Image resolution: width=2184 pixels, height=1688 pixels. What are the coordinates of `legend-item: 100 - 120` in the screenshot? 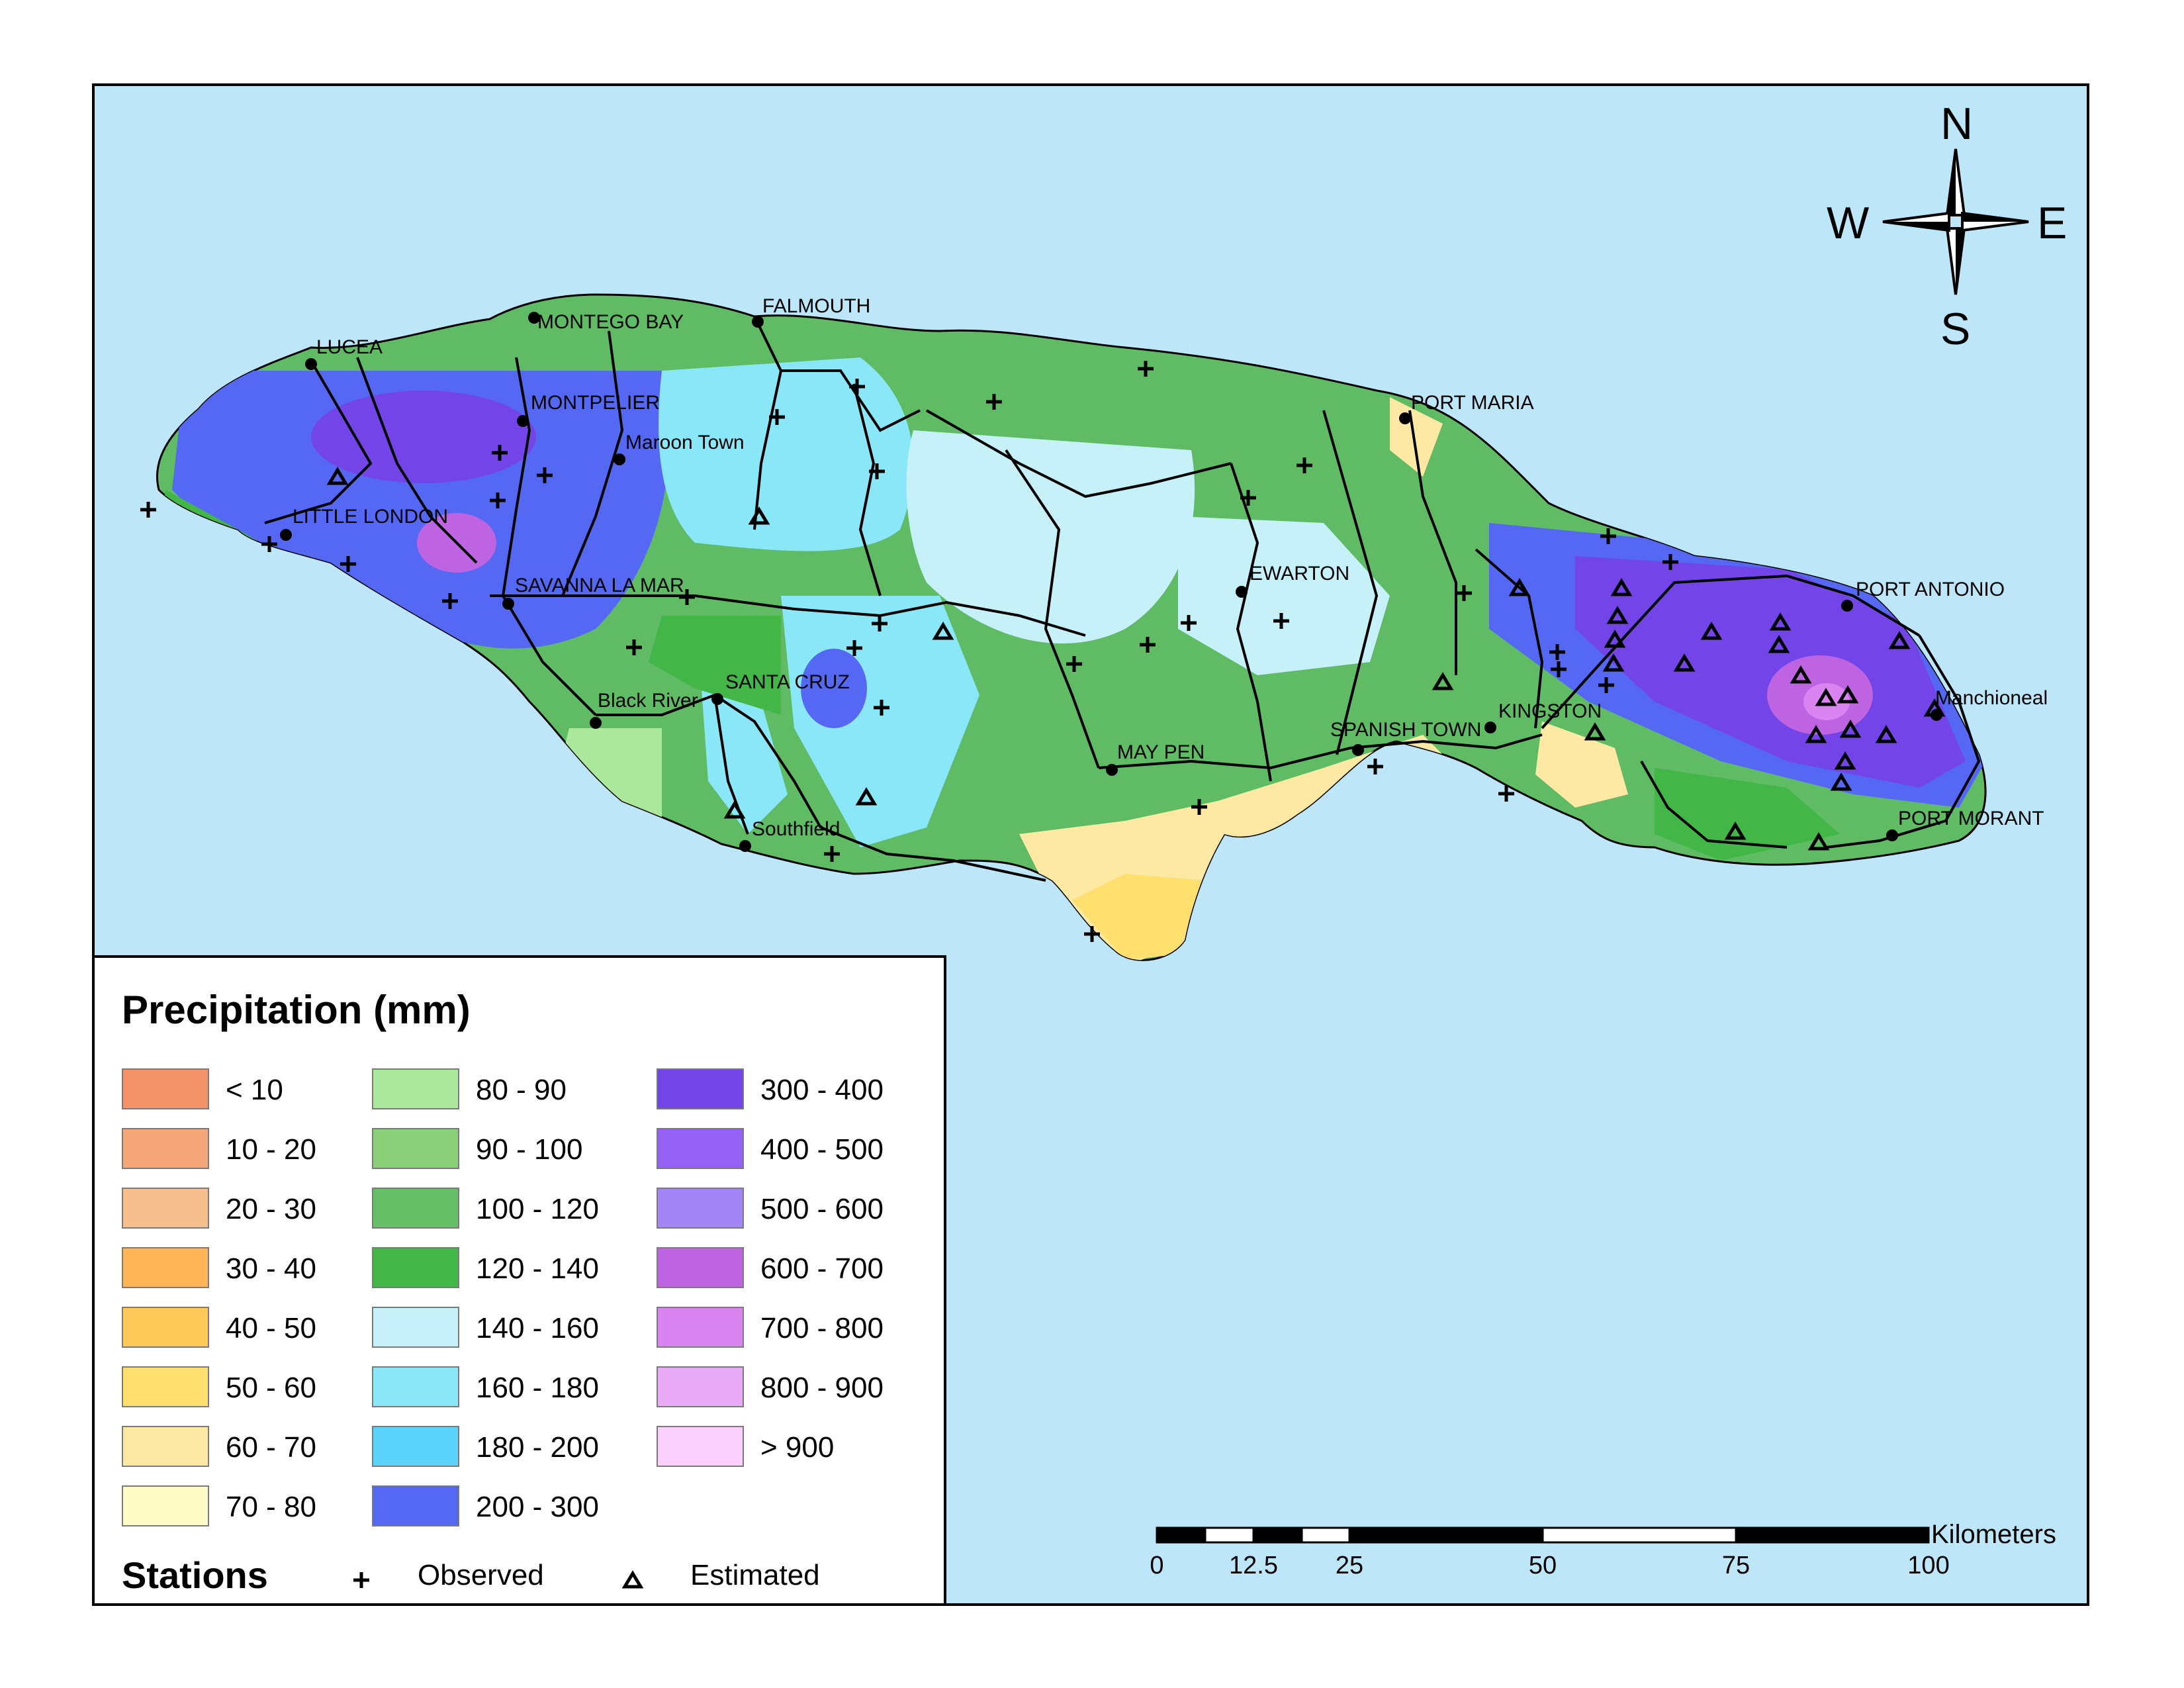 It's located at (504, 1209).